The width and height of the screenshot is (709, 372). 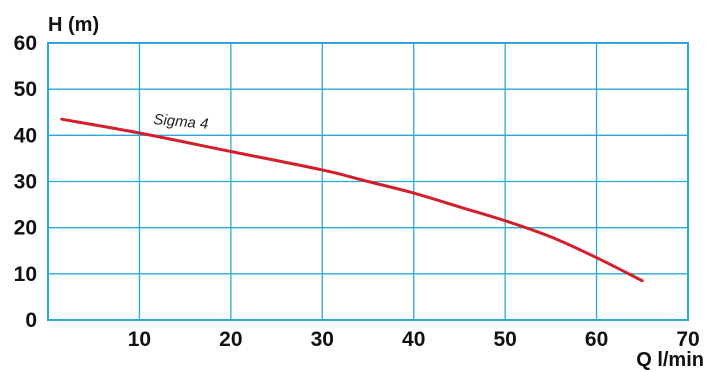 What do you see at coordinates (73, 25) in the screenshot?
I see `y-axis-title: H (m)` at bounding box center [73, 25].